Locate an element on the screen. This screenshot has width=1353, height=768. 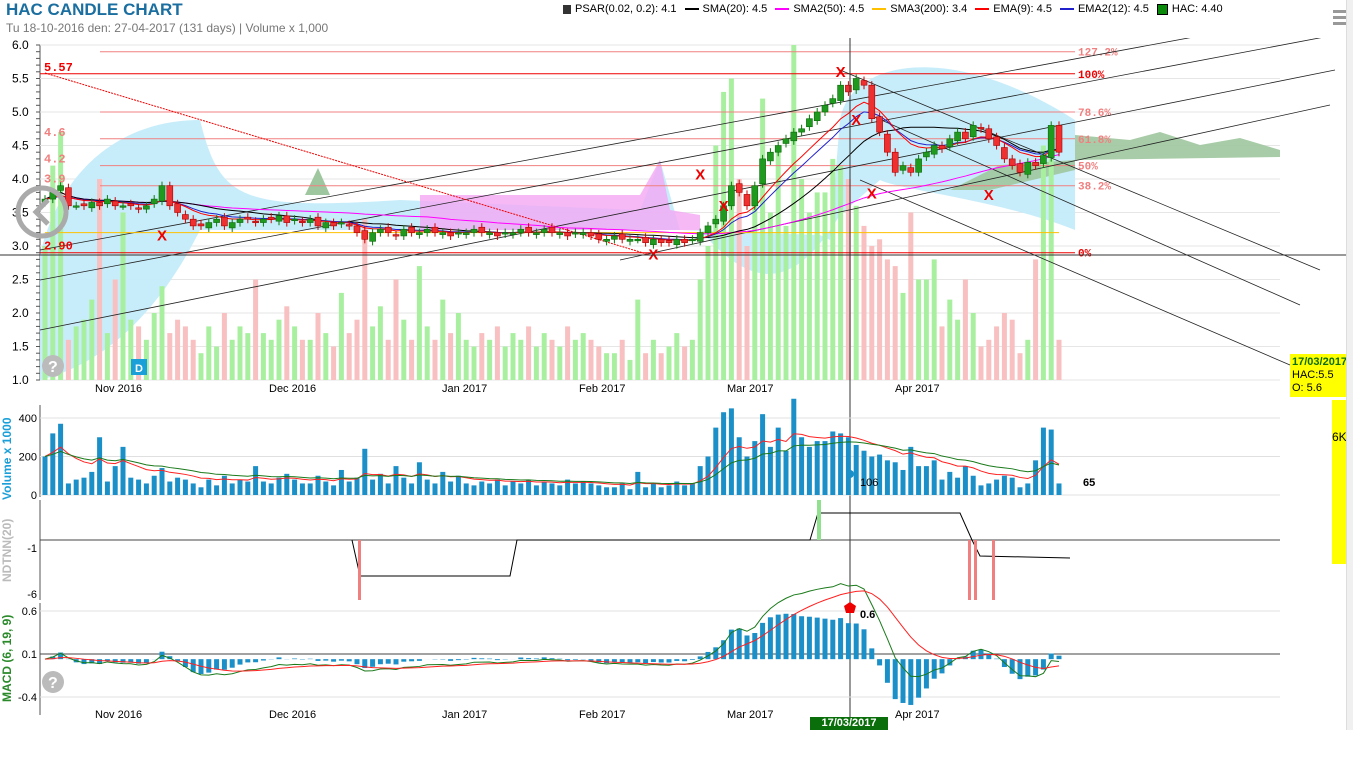
legend-swatch-icon is located at coordinates (982, 9).